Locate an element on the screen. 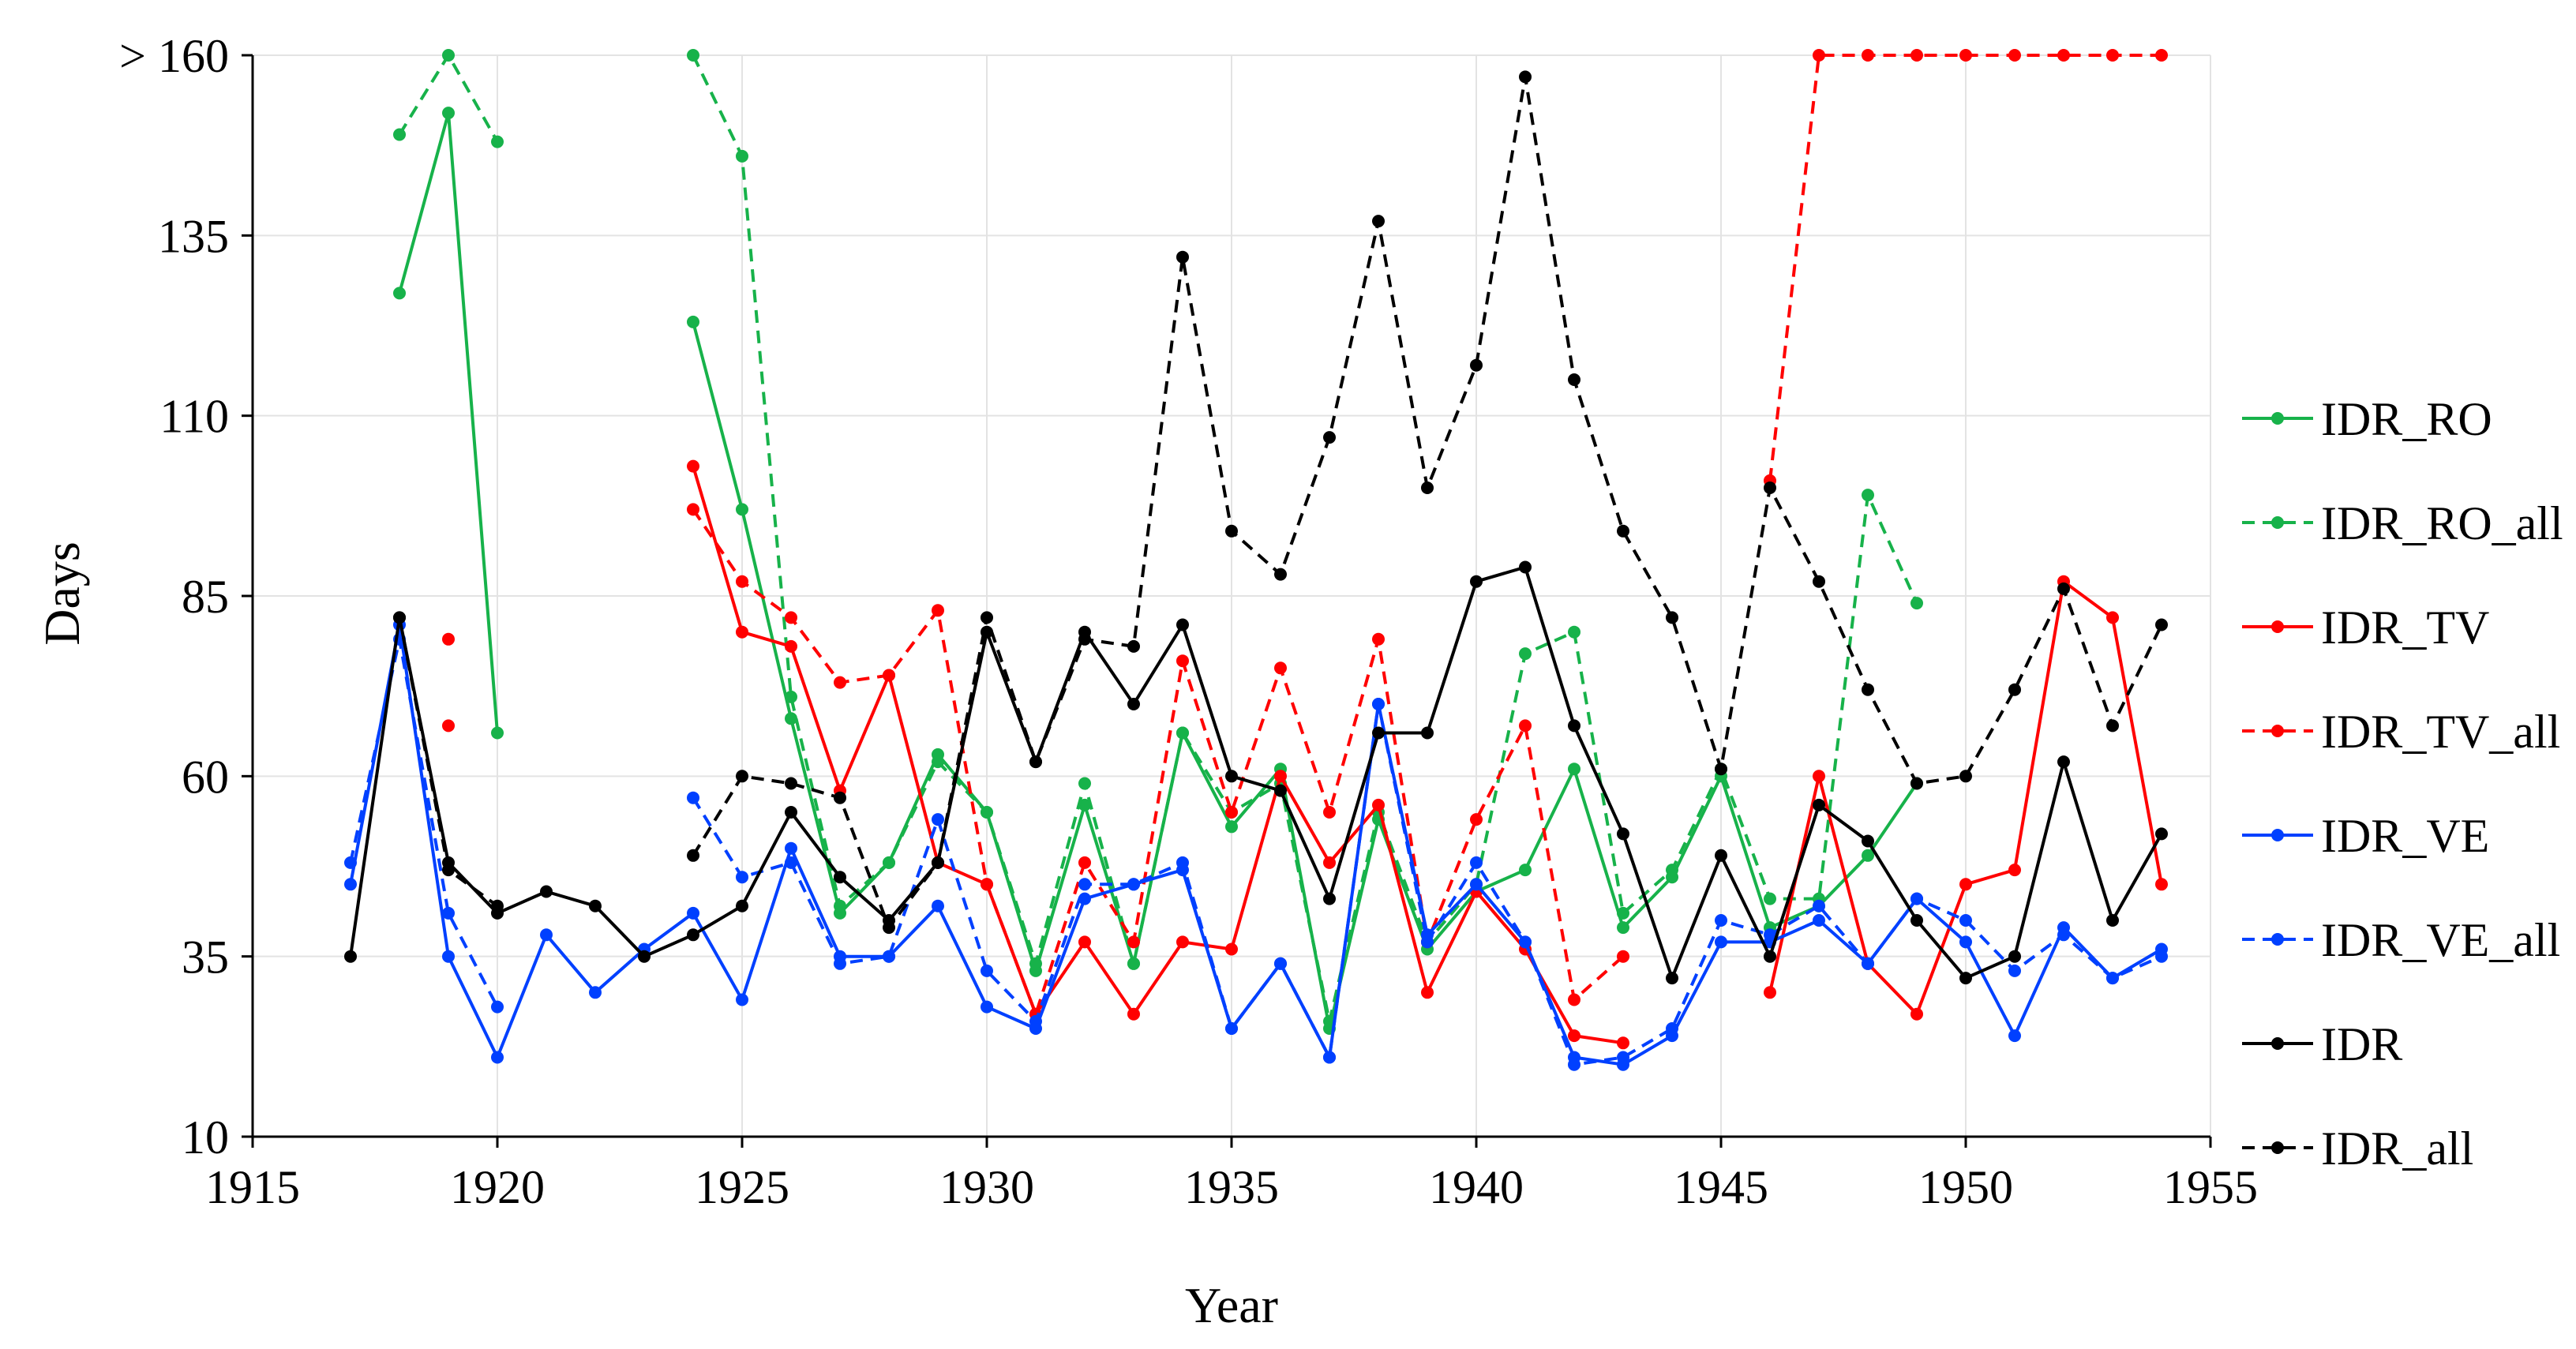  x-tick-label: 1925 is located at coordinates (742, 1187).